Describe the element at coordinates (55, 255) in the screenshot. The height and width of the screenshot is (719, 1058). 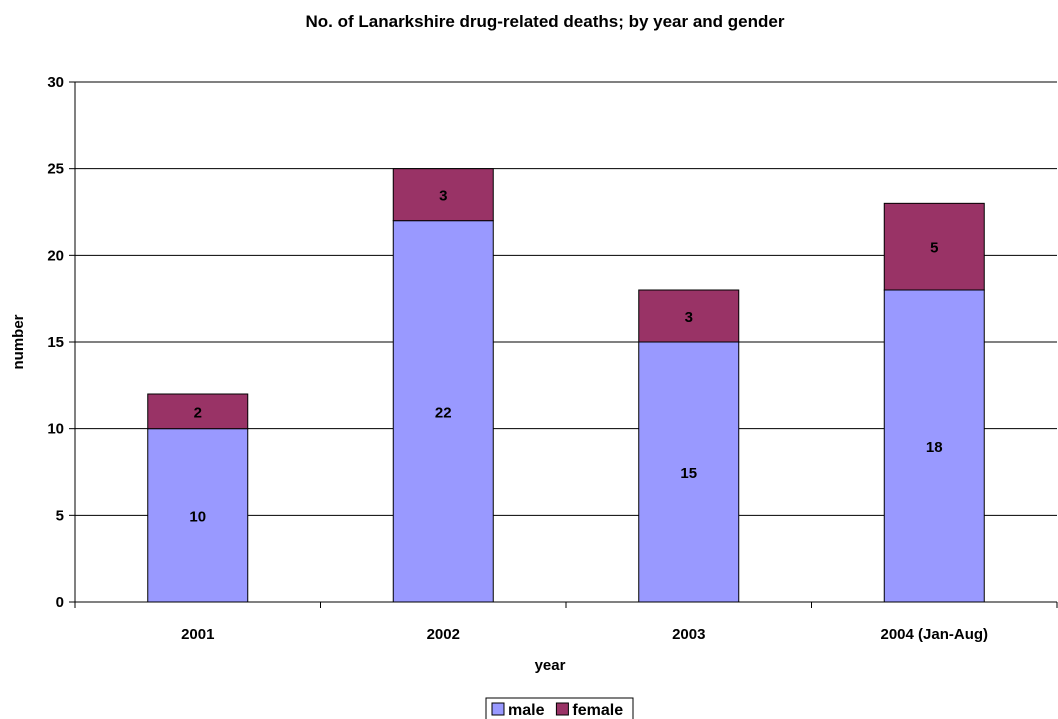
I see `y-tick-label: 20` at that location.